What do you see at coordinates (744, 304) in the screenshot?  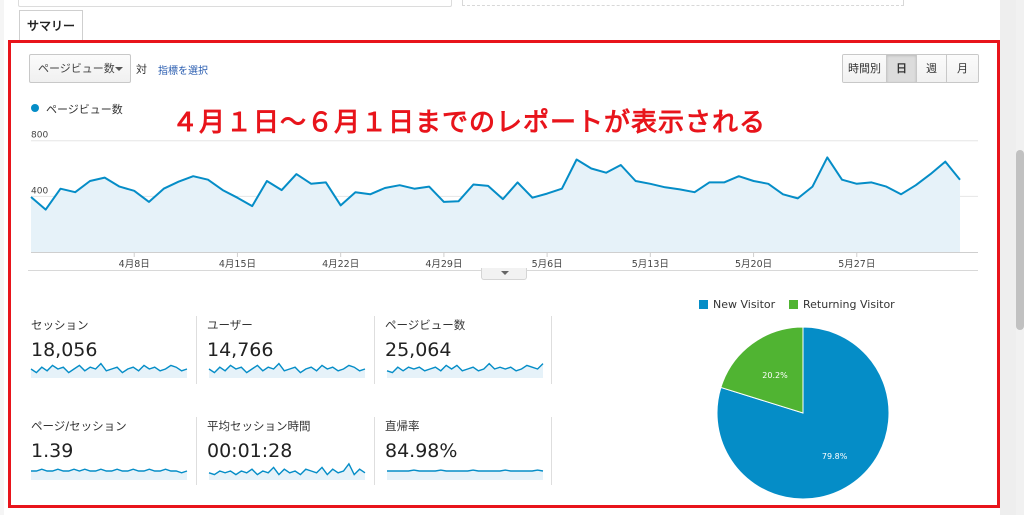 I see `pie-legend-label: New Visitor` at bounding box center [744, 304].